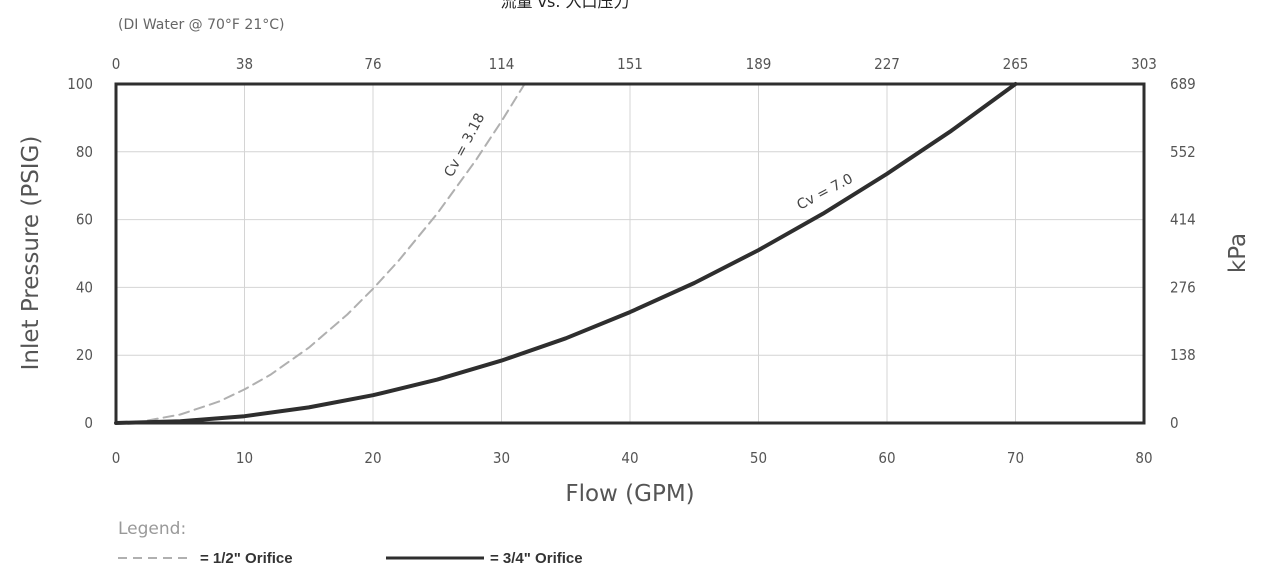 The width and height of the screenshot is (1262, 570). I want to click on x2-tick-label: 114, so click(502, 64).